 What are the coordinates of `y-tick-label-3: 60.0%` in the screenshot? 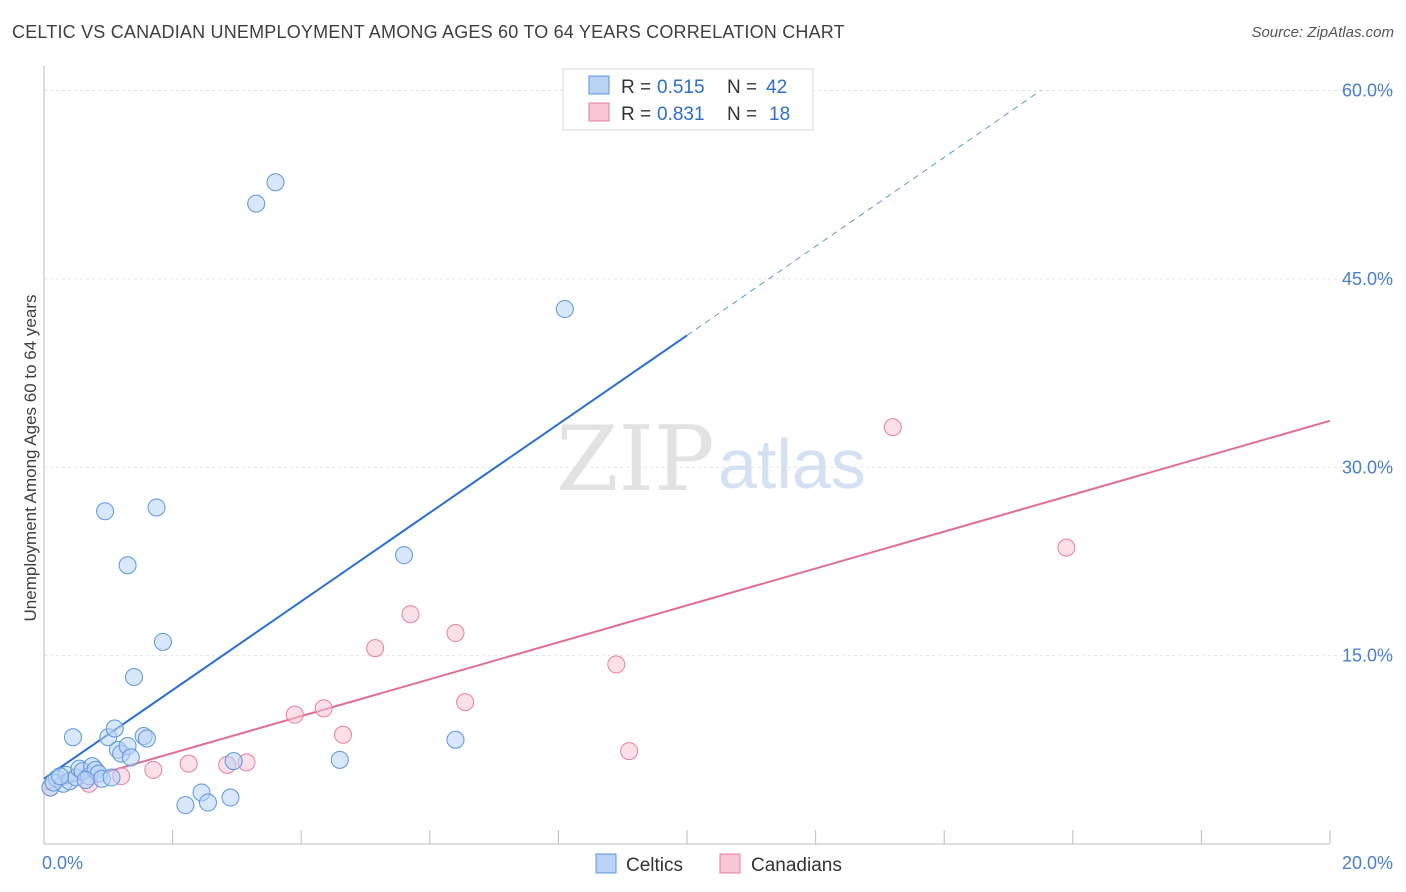 It's located at (1367, 91).